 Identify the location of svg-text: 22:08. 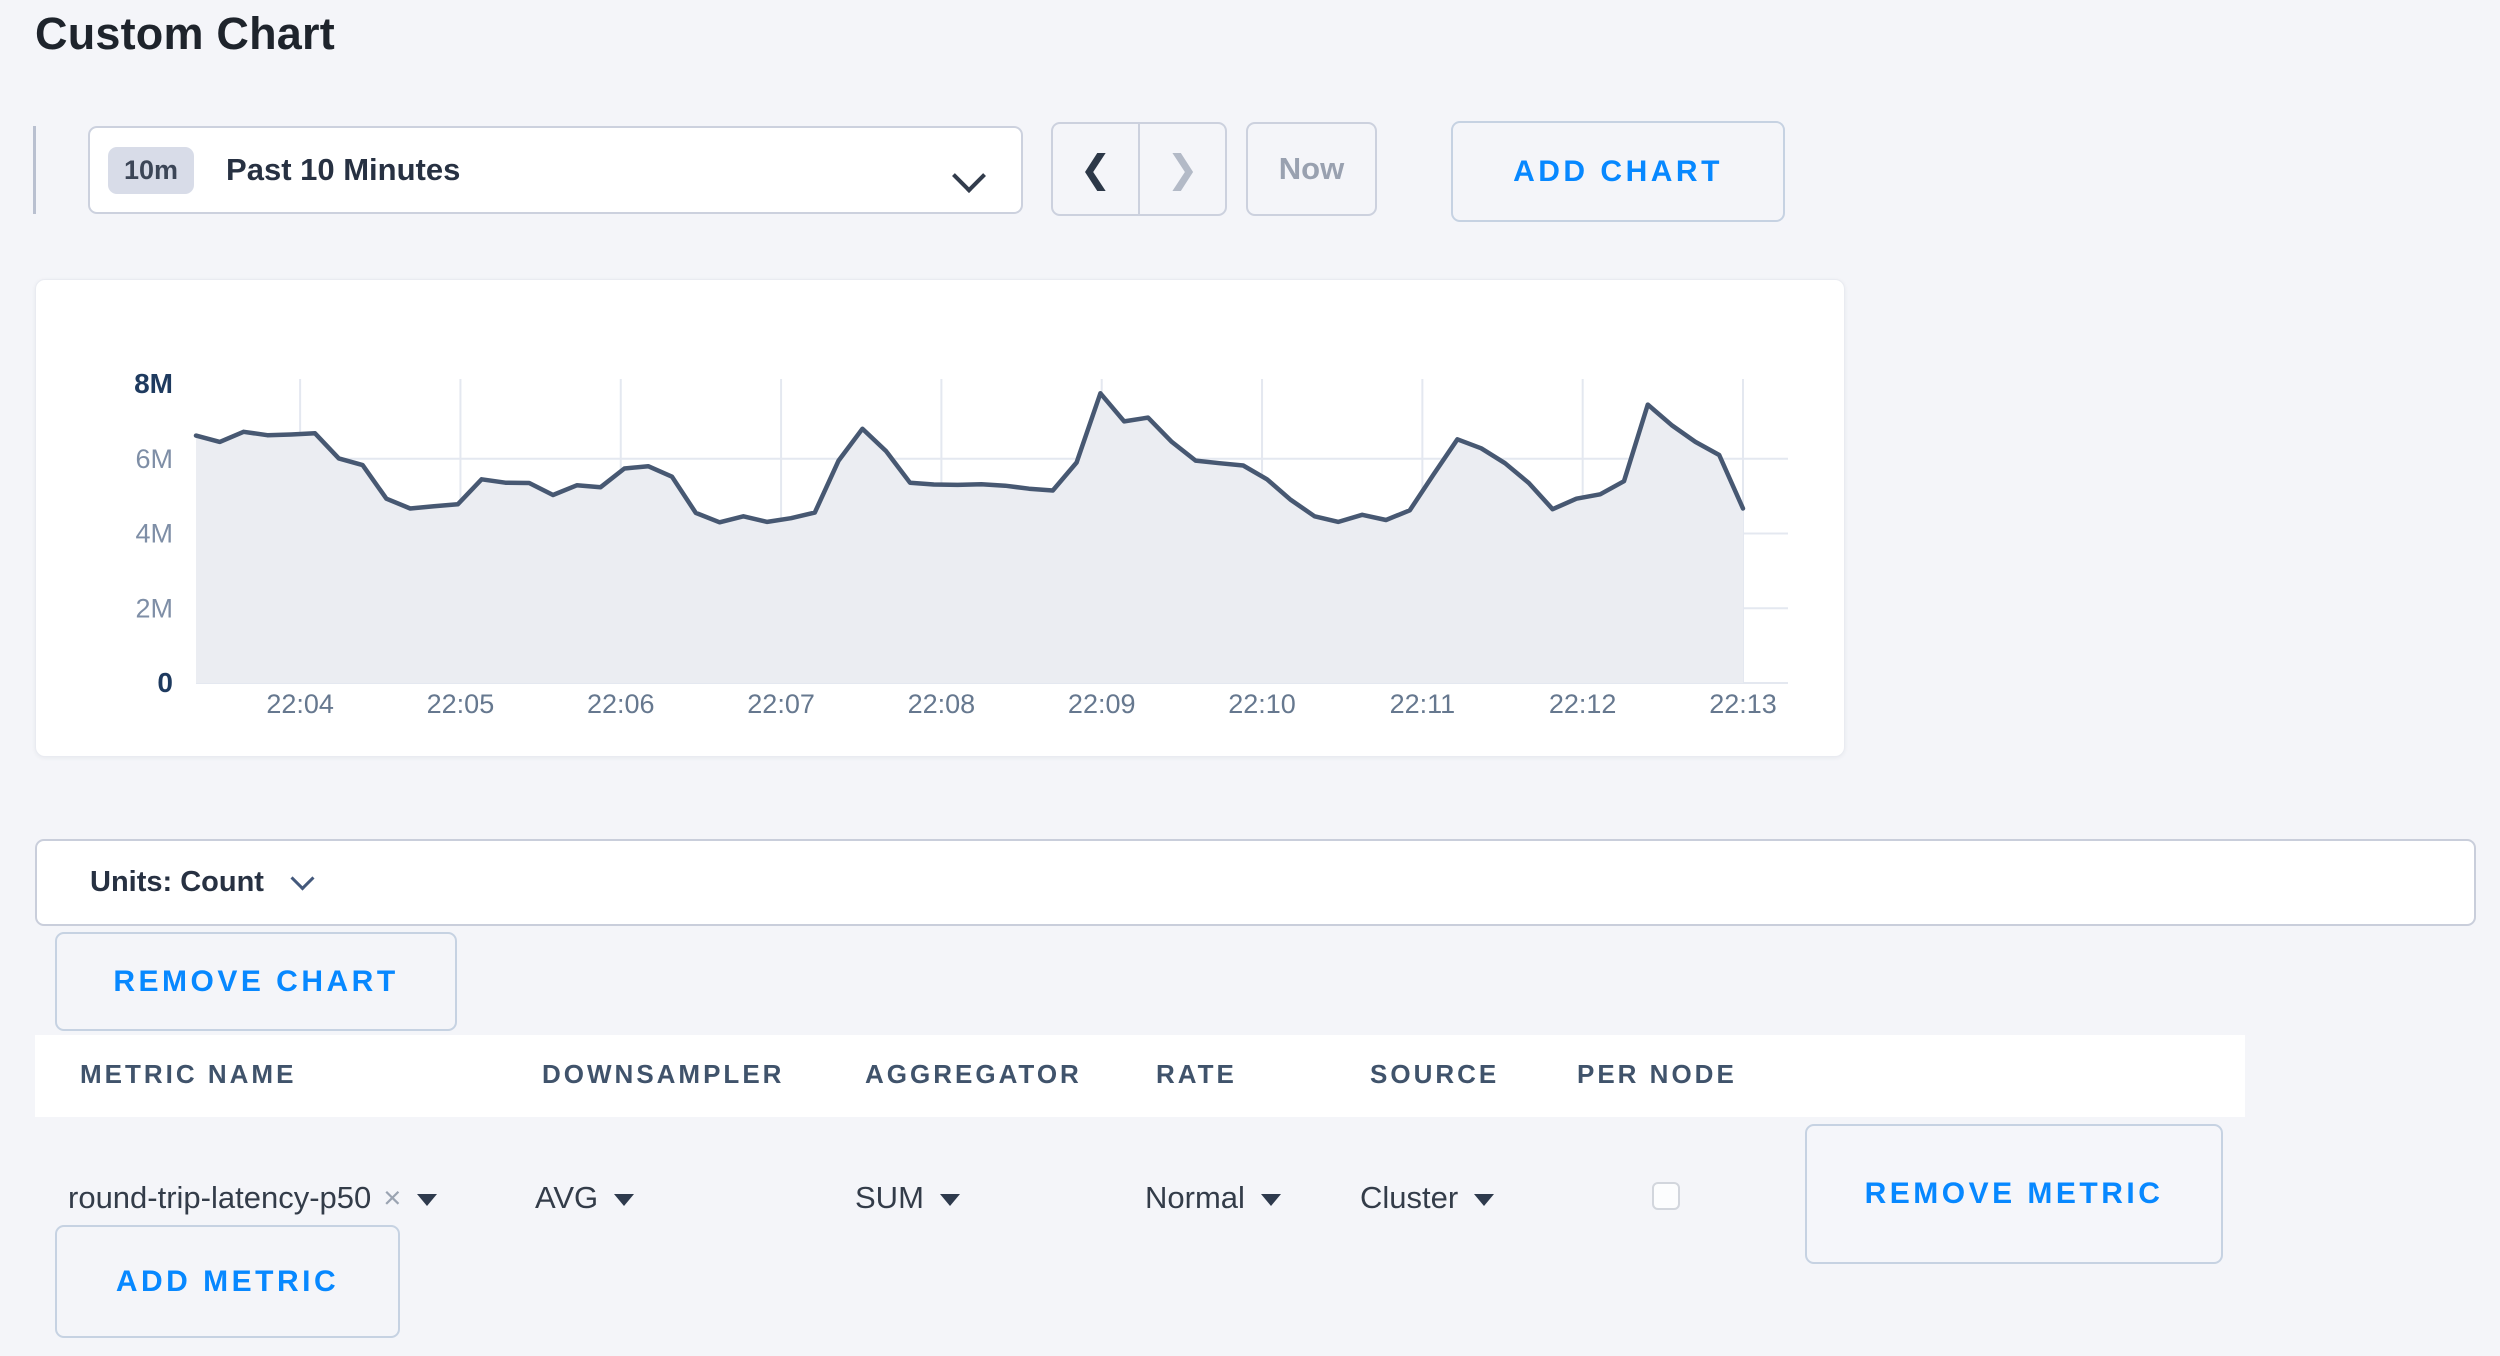
(942, 704).